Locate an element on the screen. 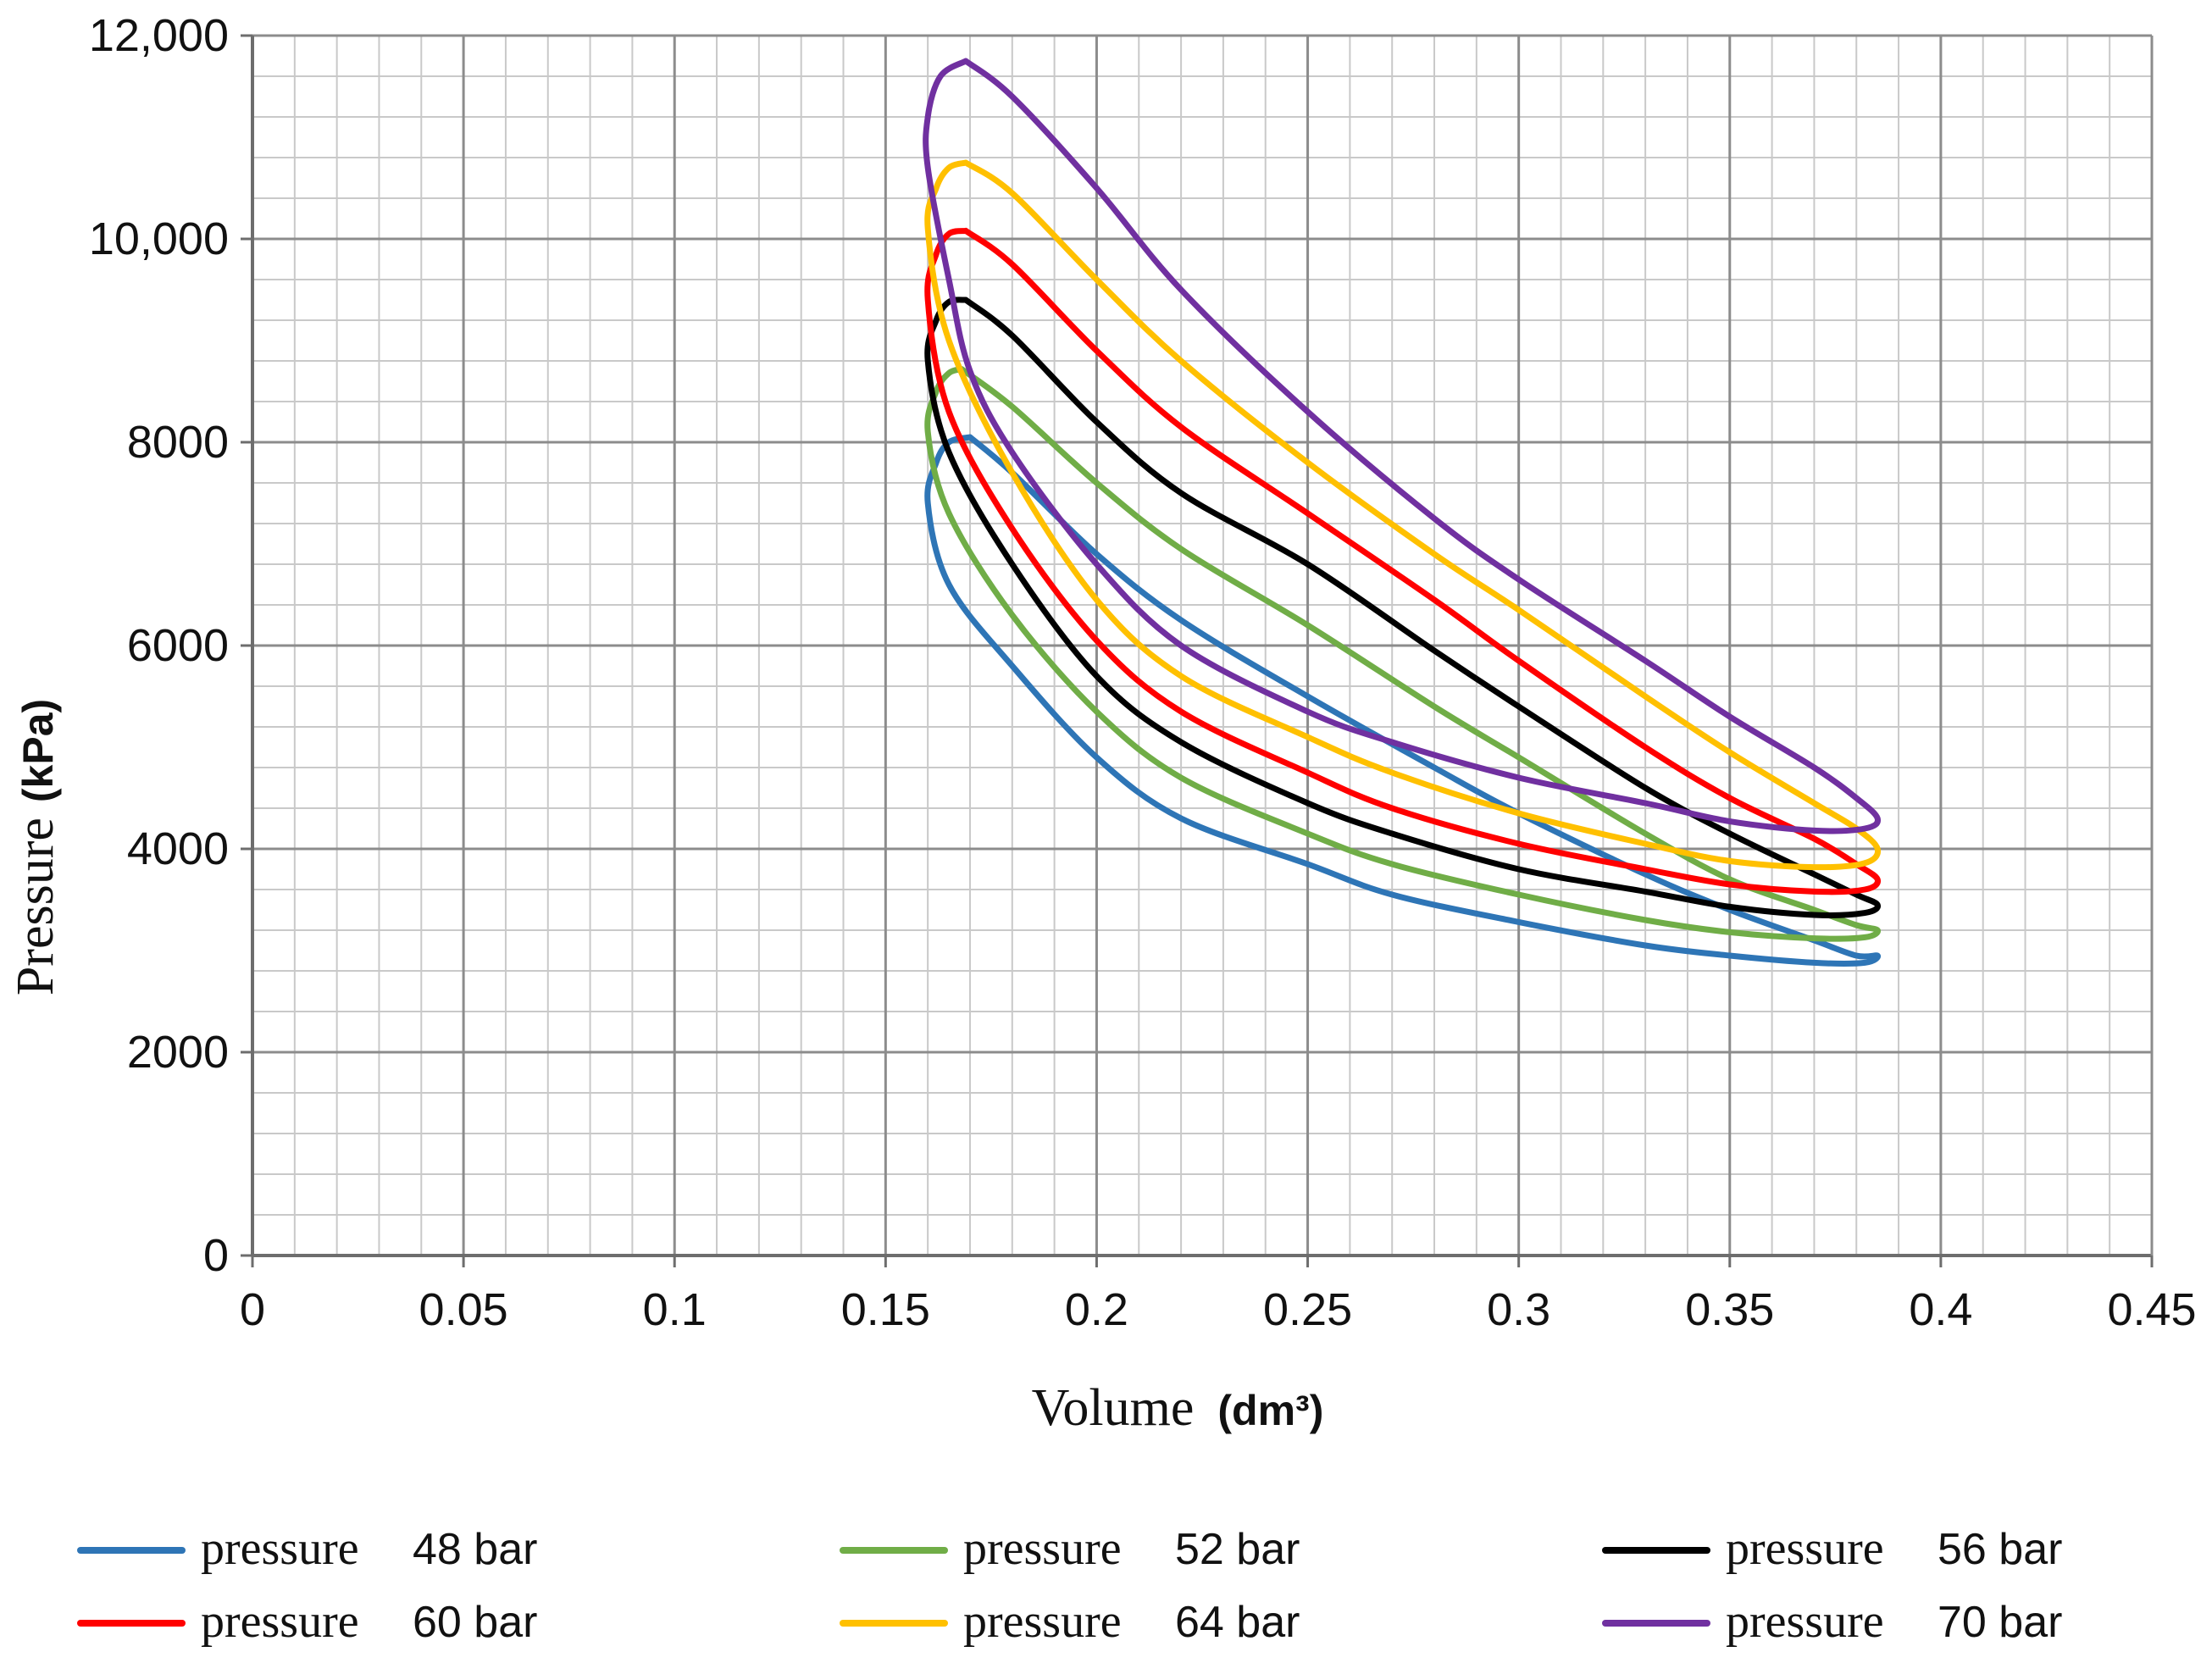 The image size is (2212, 1663). x-tick-label: 0.15 is located at coordinates (885, 1309).